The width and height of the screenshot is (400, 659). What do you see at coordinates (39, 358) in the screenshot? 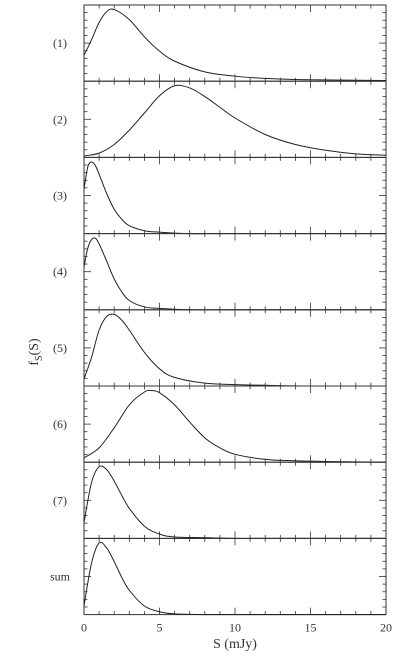
I see `y-axis-label-sub: S` at bounding box center [39, 358].